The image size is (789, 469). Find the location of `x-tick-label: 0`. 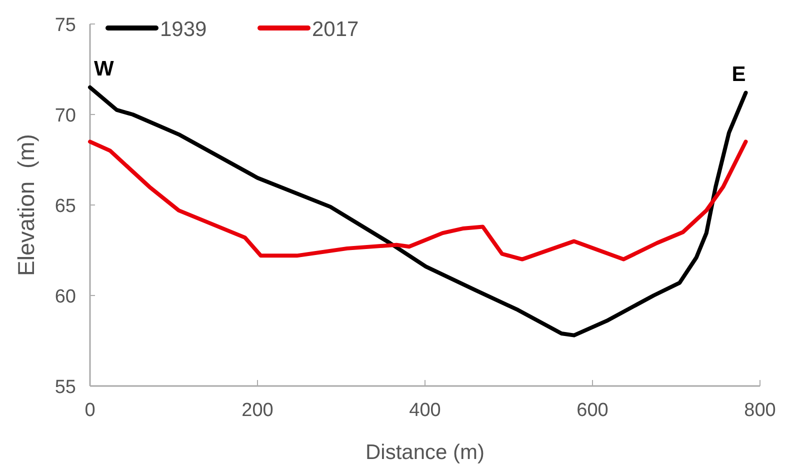

x-tick-label: 0 is located at coordinates (90, 410).